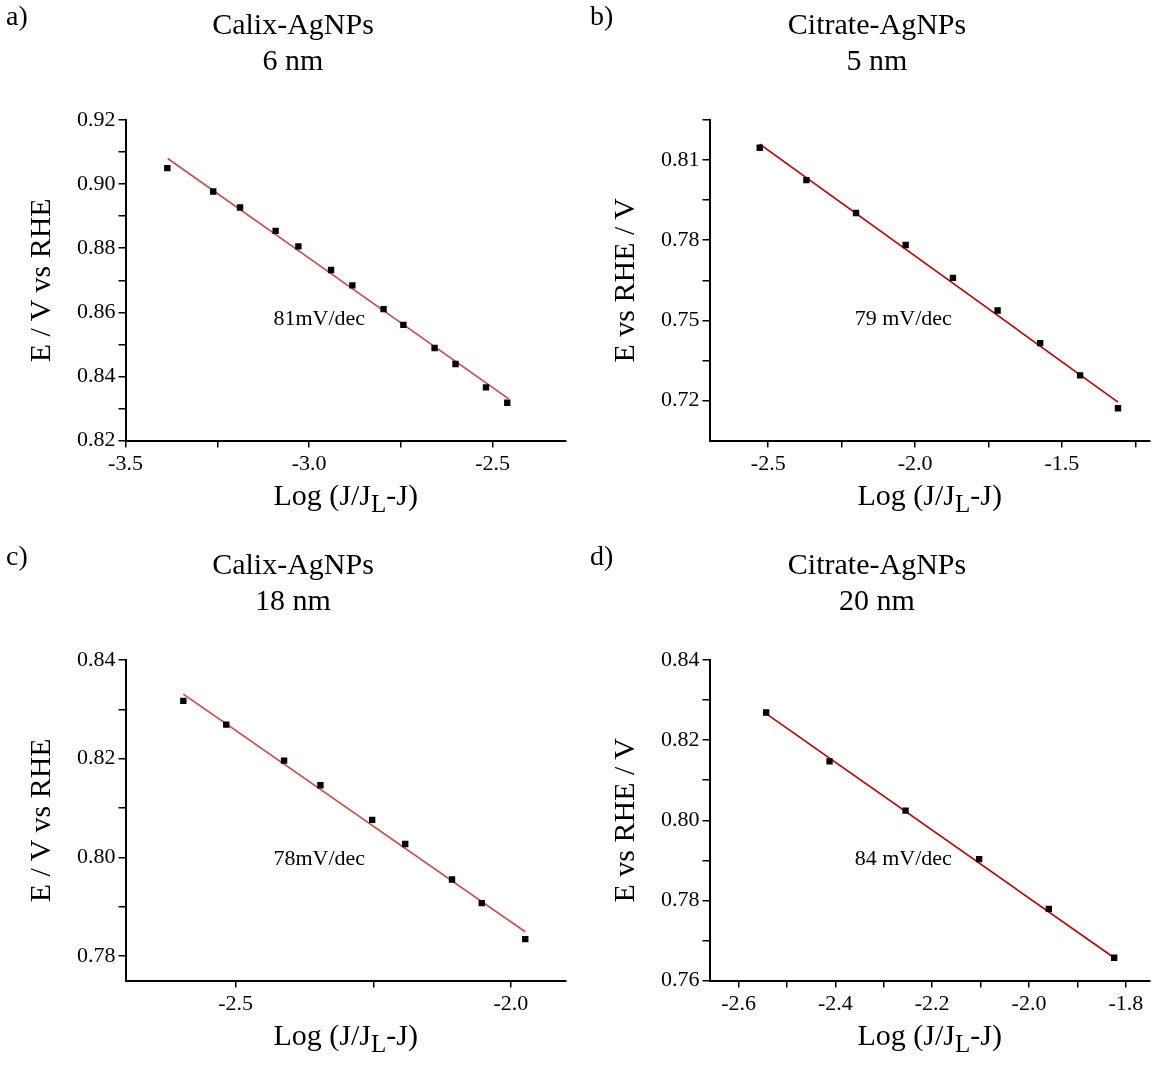 The image size is (1169, 1080). I want to click on x-tick-label: -1.5, so click(1062, 462).